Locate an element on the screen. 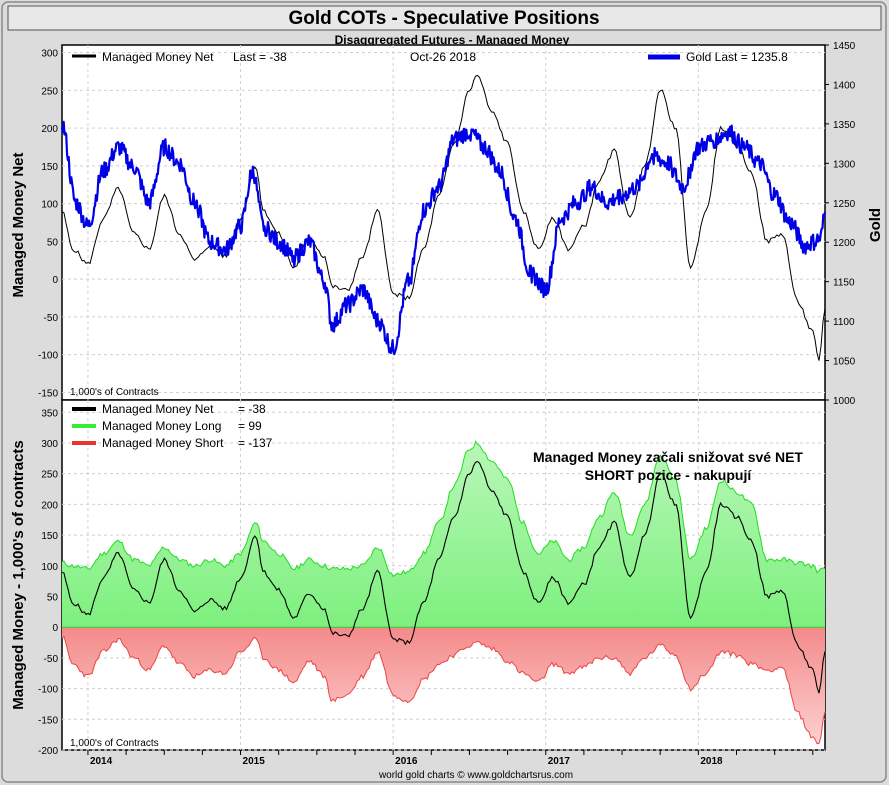 This screenshot has width=889, height=785. top-left-tick-label: 50 is located at coordinates (53, 242).